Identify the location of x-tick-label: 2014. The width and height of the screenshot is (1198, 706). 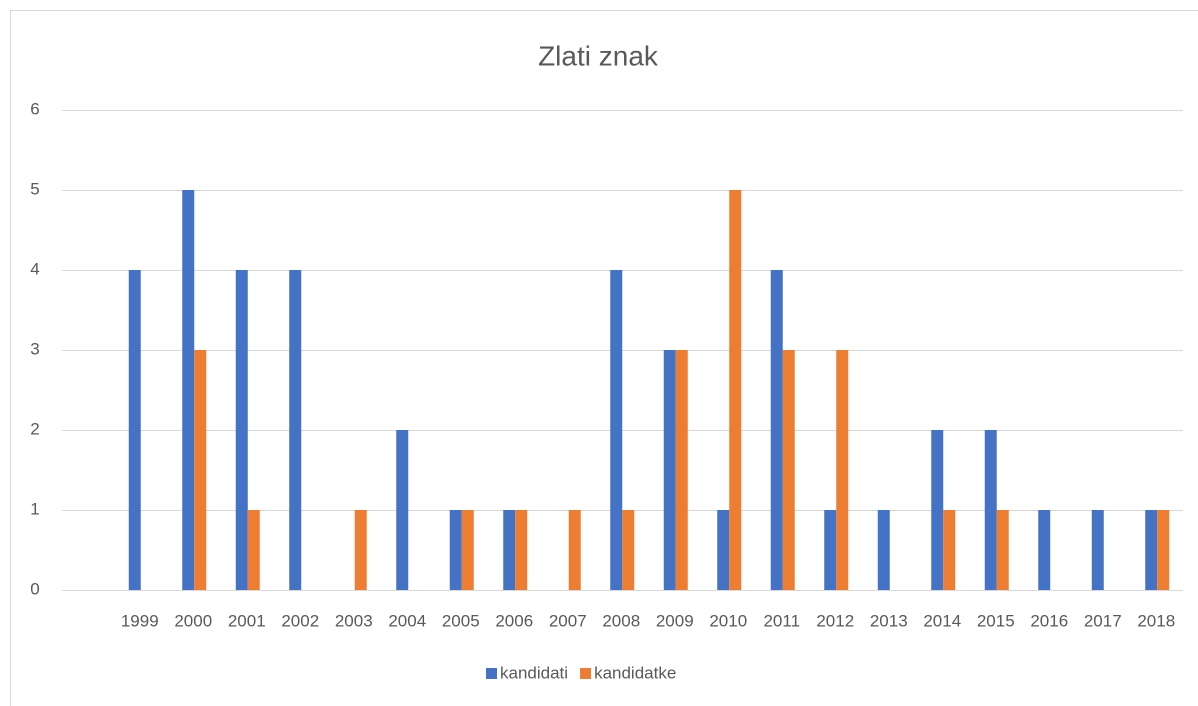
(942, 620).